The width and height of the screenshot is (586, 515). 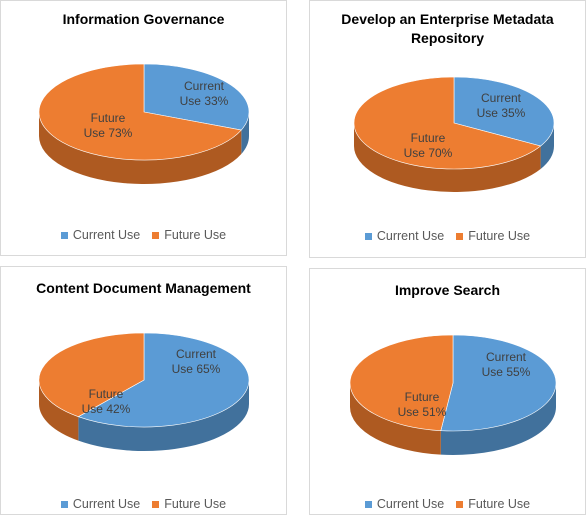 What do you see at coordinates (143, 19) in the screenshot?
I see `chart-title: Information Governance` at bounding box center [143, 19].